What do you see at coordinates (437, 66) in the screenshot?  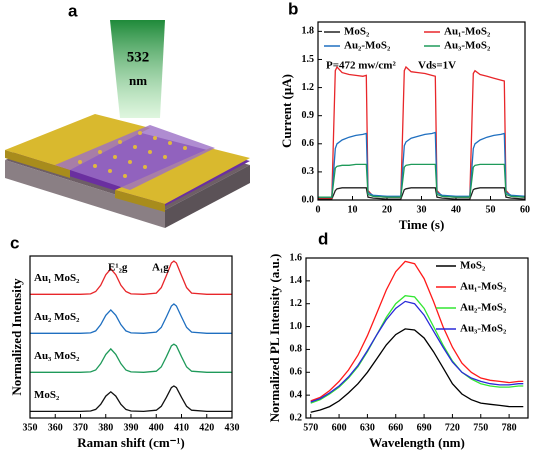 I see `annotation: Vds=1V` at bounding box center [437, 66].